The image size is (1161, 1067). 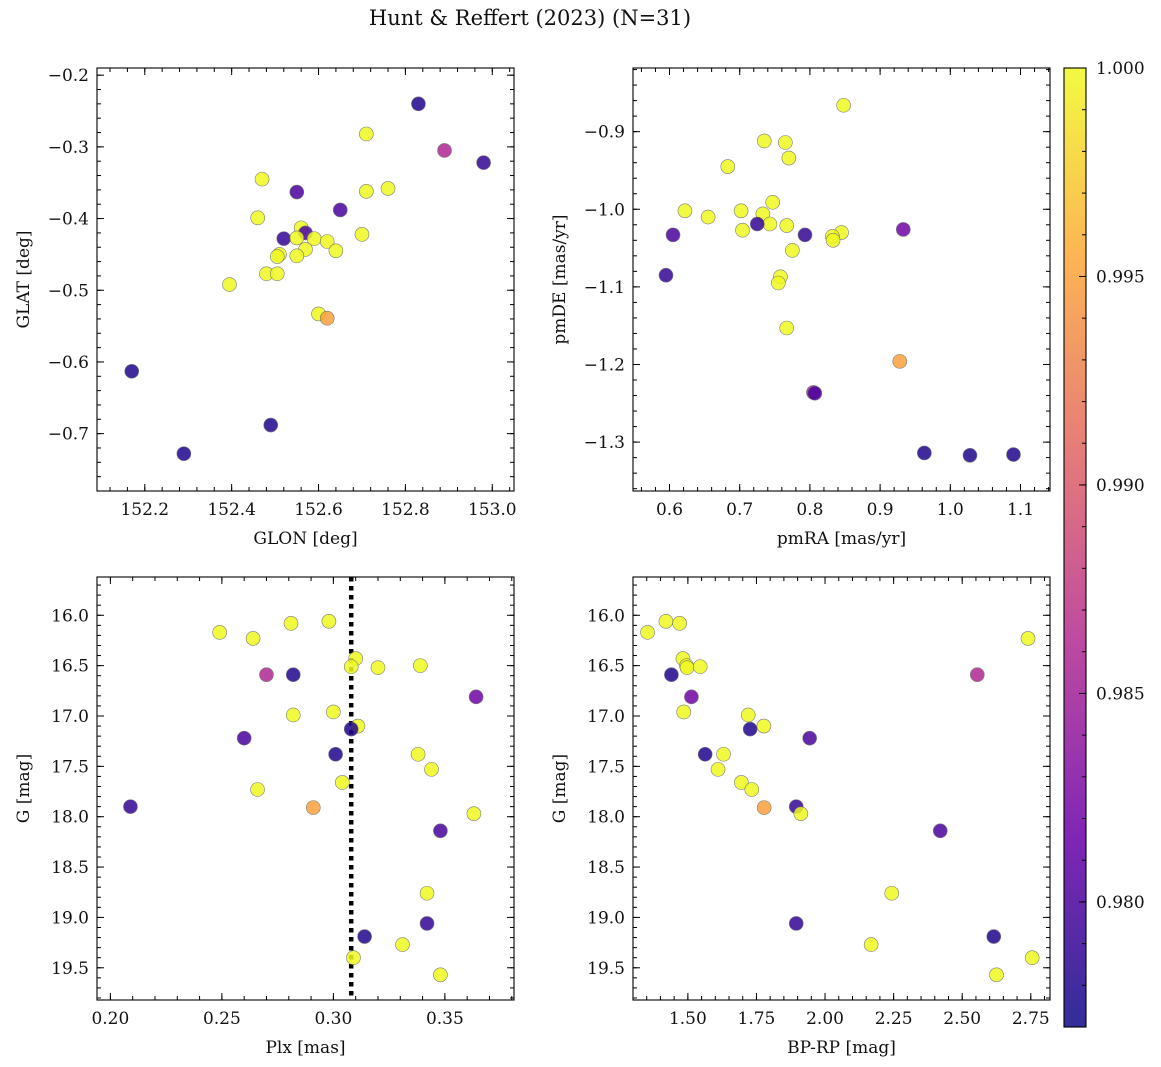 I want to click on pm-xtick-label: 0.8, so click(x=809, y=510).